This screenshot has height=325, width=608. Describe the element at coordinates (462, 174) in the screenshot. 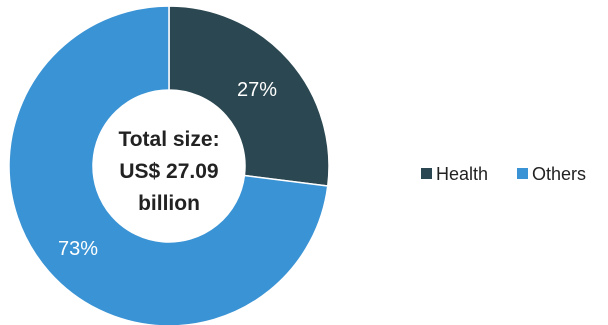

I see `legend-label-health: Health` at that location.